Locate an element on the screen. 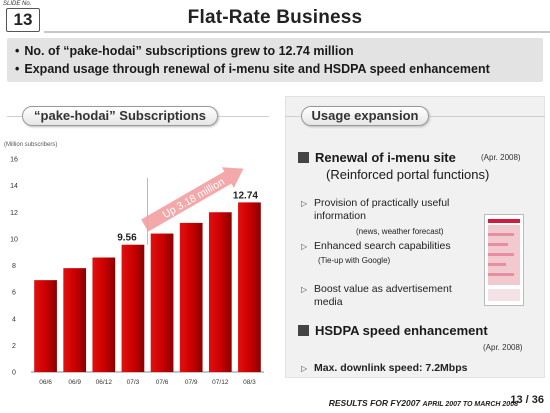  x-tick-label: 07/6 is located at coordinates (162, 382).